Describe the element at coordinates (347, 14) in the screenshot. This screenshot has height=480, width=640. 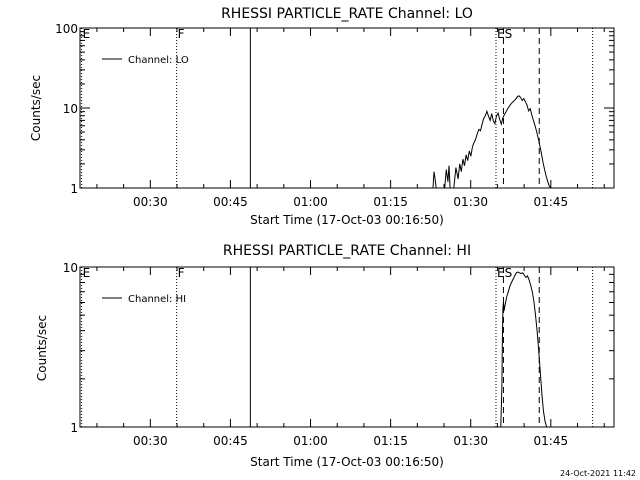
I see `chart-title: RHESSI PARTICLE_RATE Channel: LO` at that location.